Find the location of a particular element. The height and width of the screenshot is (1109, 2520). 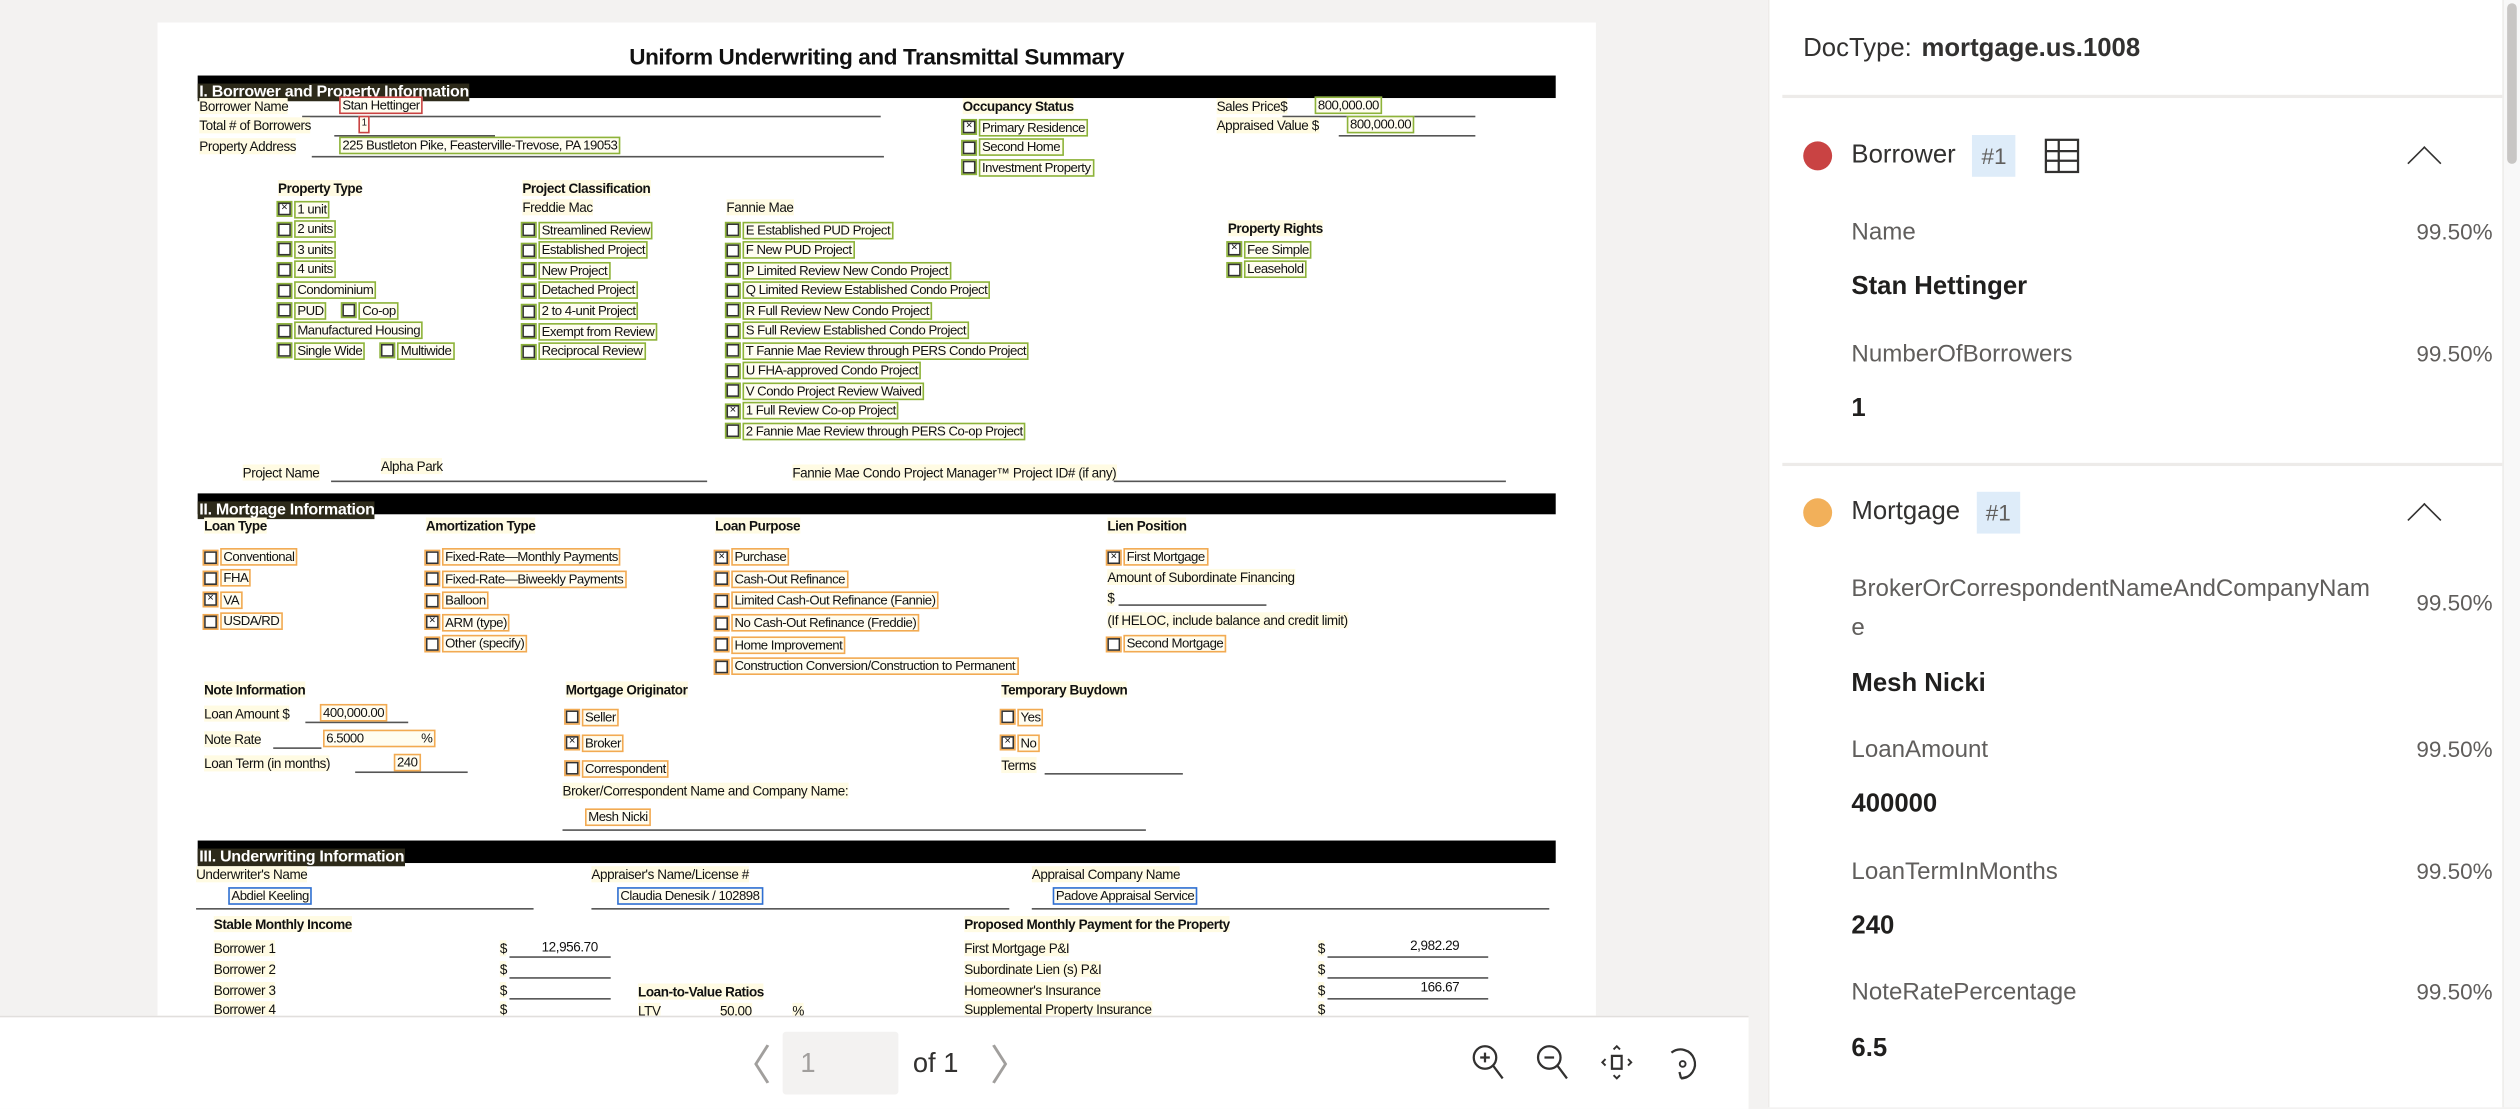

zoom-out-icon is located at coordinates (1552, 1062).